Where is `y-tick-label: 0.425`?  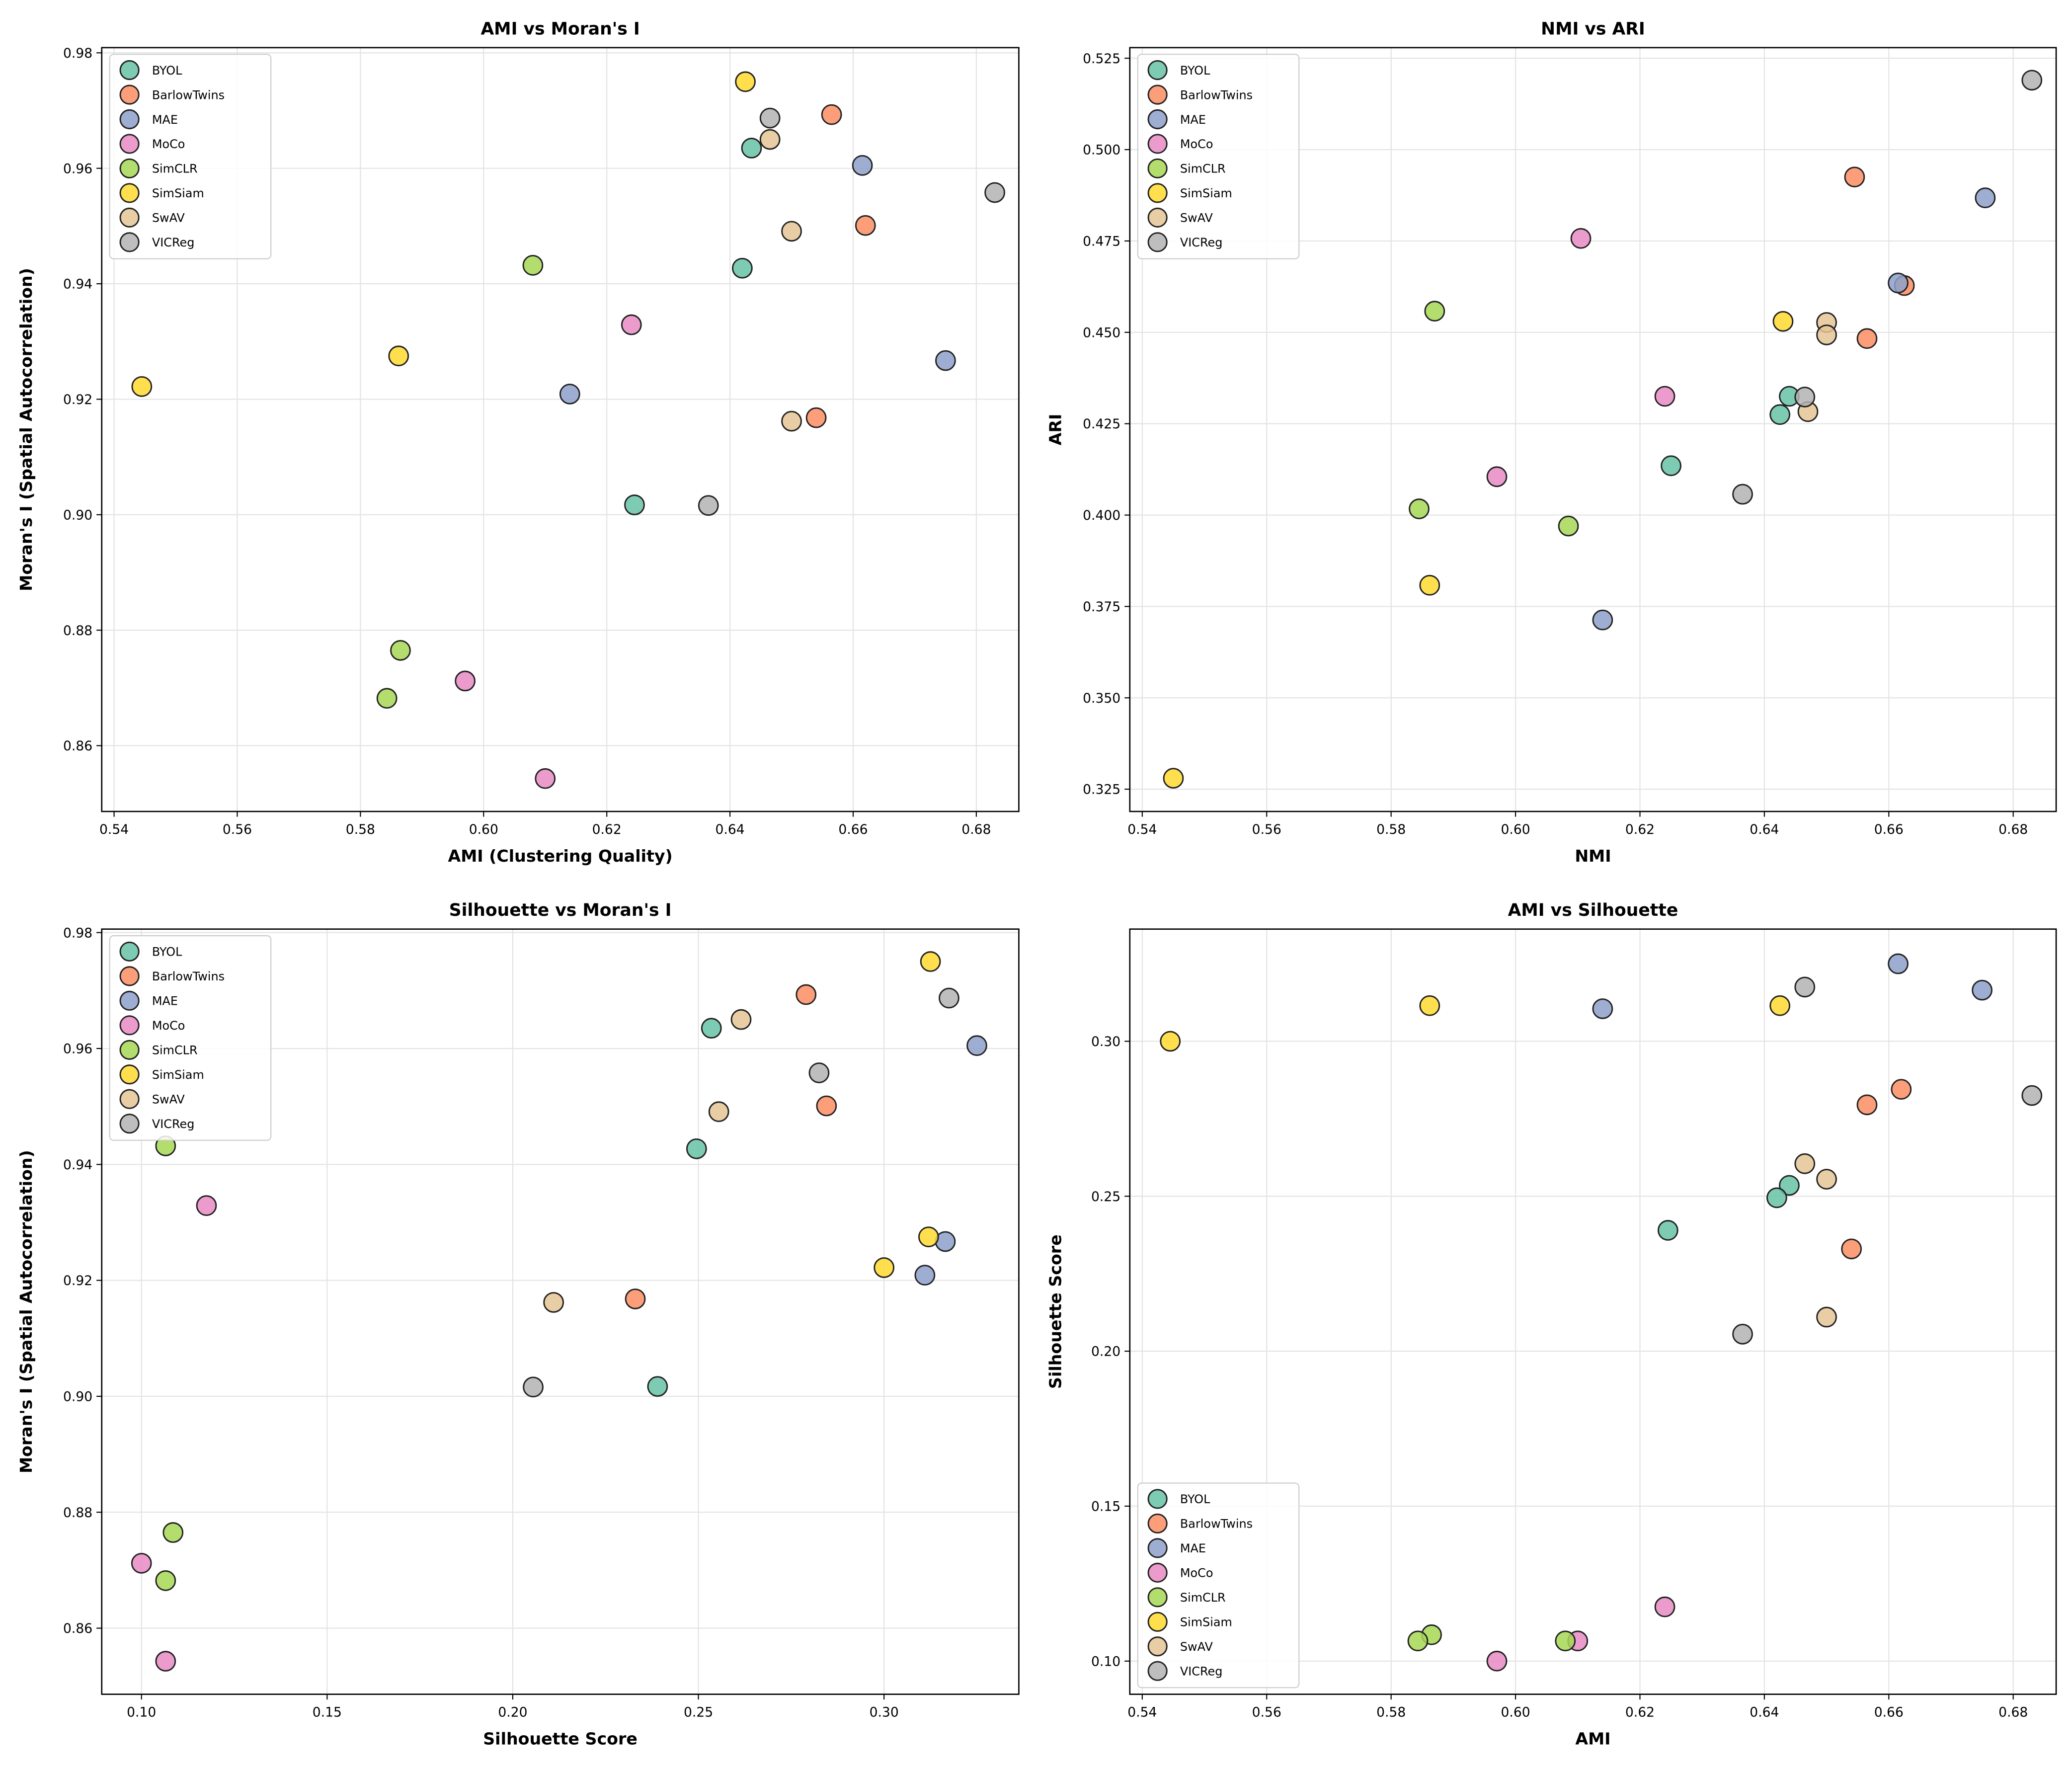
y-tick-label: 0.425 is located at coordinates (1101, 424).